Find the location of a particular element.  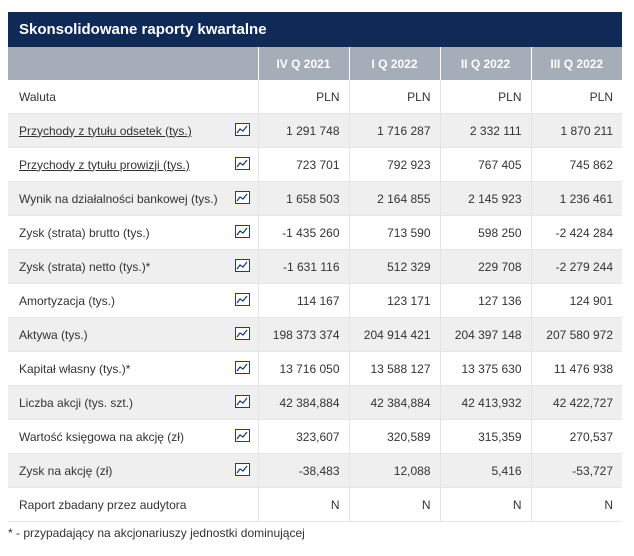

row-label: Zysk (strata) netto (tys.)* is located at coordinates (85, 266).